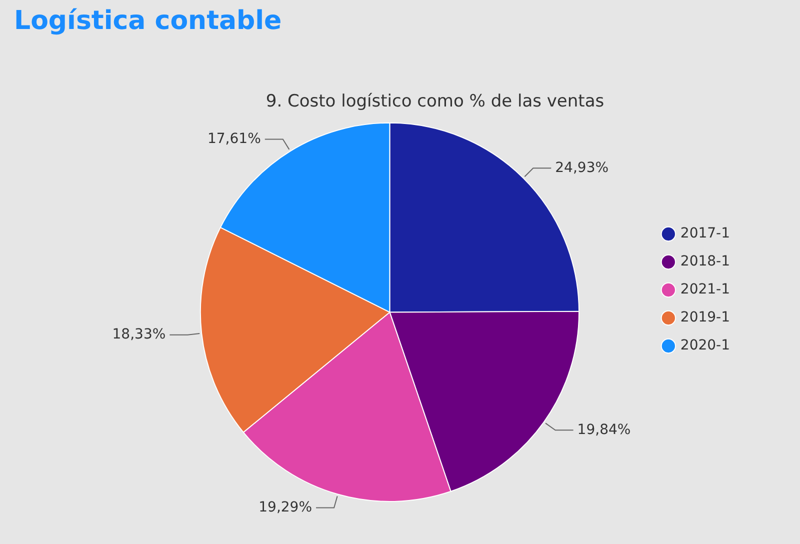  What do you see at coordinates (705, 318) in the screenshot?
I see `legend-label: 2019-1` at bounding box center [705, 318].